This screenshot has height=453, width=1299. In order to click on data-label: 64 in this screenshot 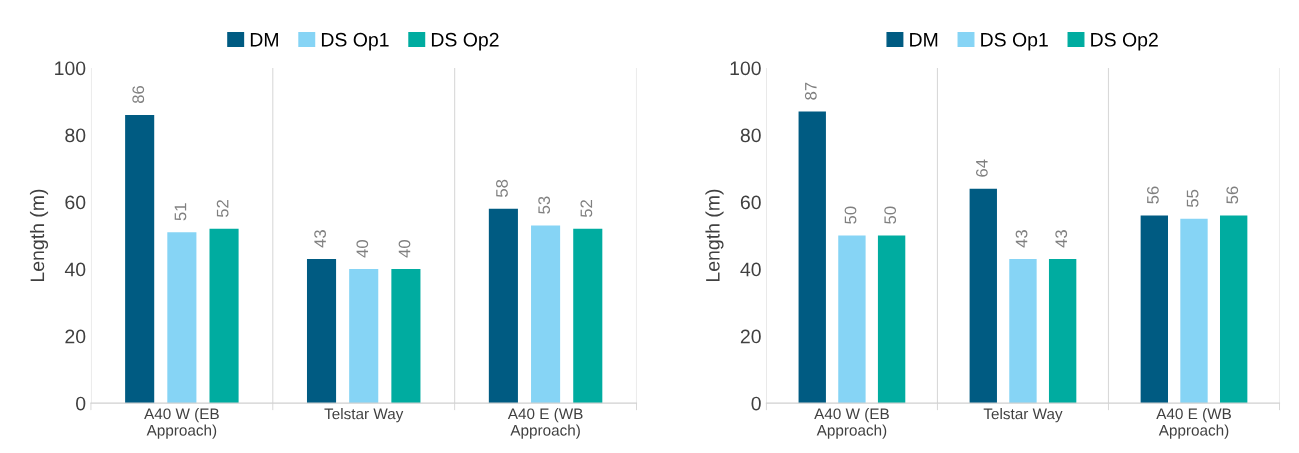, I will do `click(981, 168)`.